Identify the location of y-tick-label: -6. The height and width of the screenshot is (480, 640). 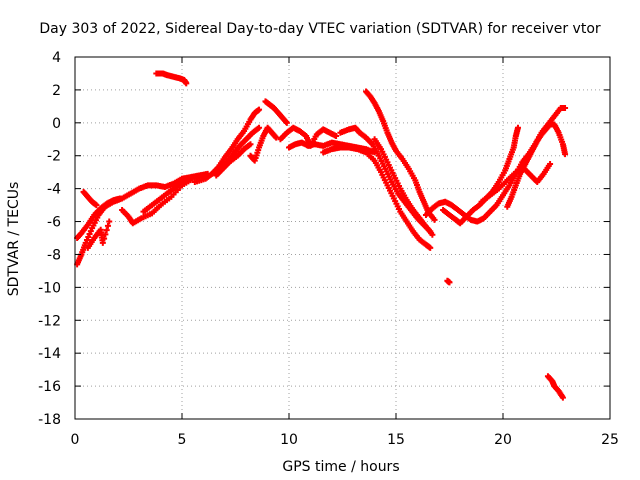
(54, 223).